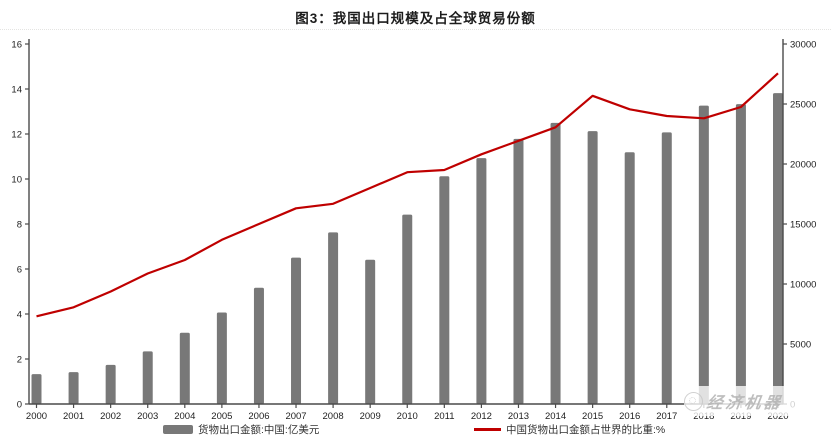 The height and width of the screenshot is (447, 831). What do you see at coordinates (19, 225) in the screenshot?
I see `left-axis-tick-label: 8` at bounding box center [19, 225].